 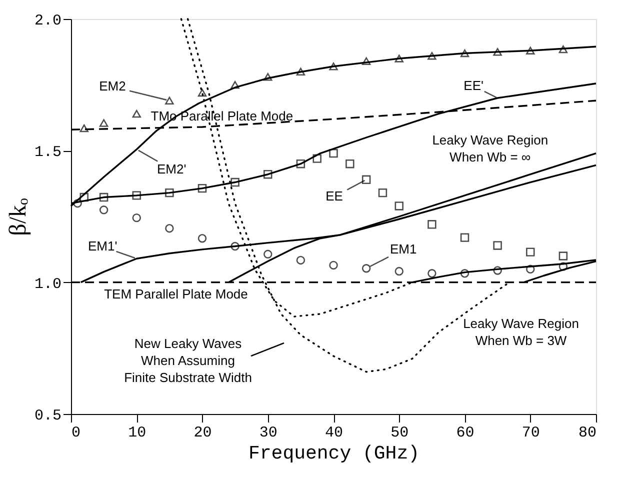 What do you see at coordinates (521, 332) in the screenshot?
I see `annotation: Leaky Wave Region When Wb = 3W` at bounding box center [521, 332].